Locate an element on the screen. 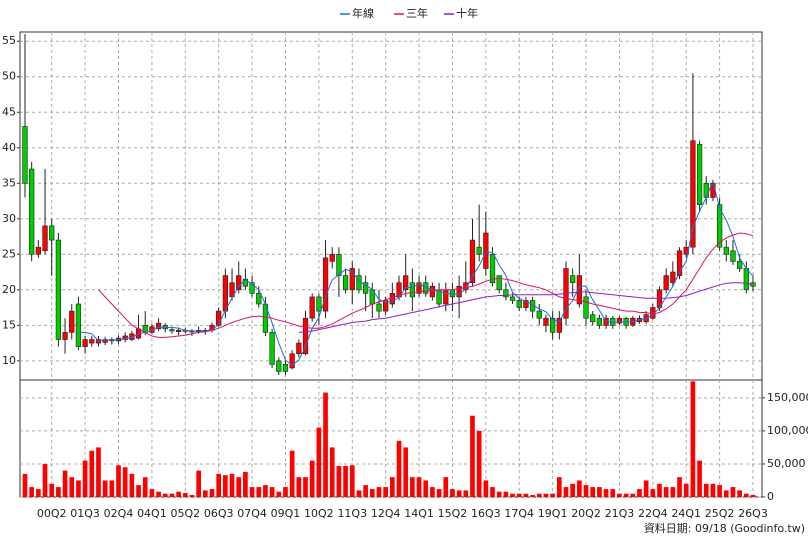 The height and width of the screenshot is (540, 808). x-tick-label: 04Q1 is located at coordinates (152, 513).